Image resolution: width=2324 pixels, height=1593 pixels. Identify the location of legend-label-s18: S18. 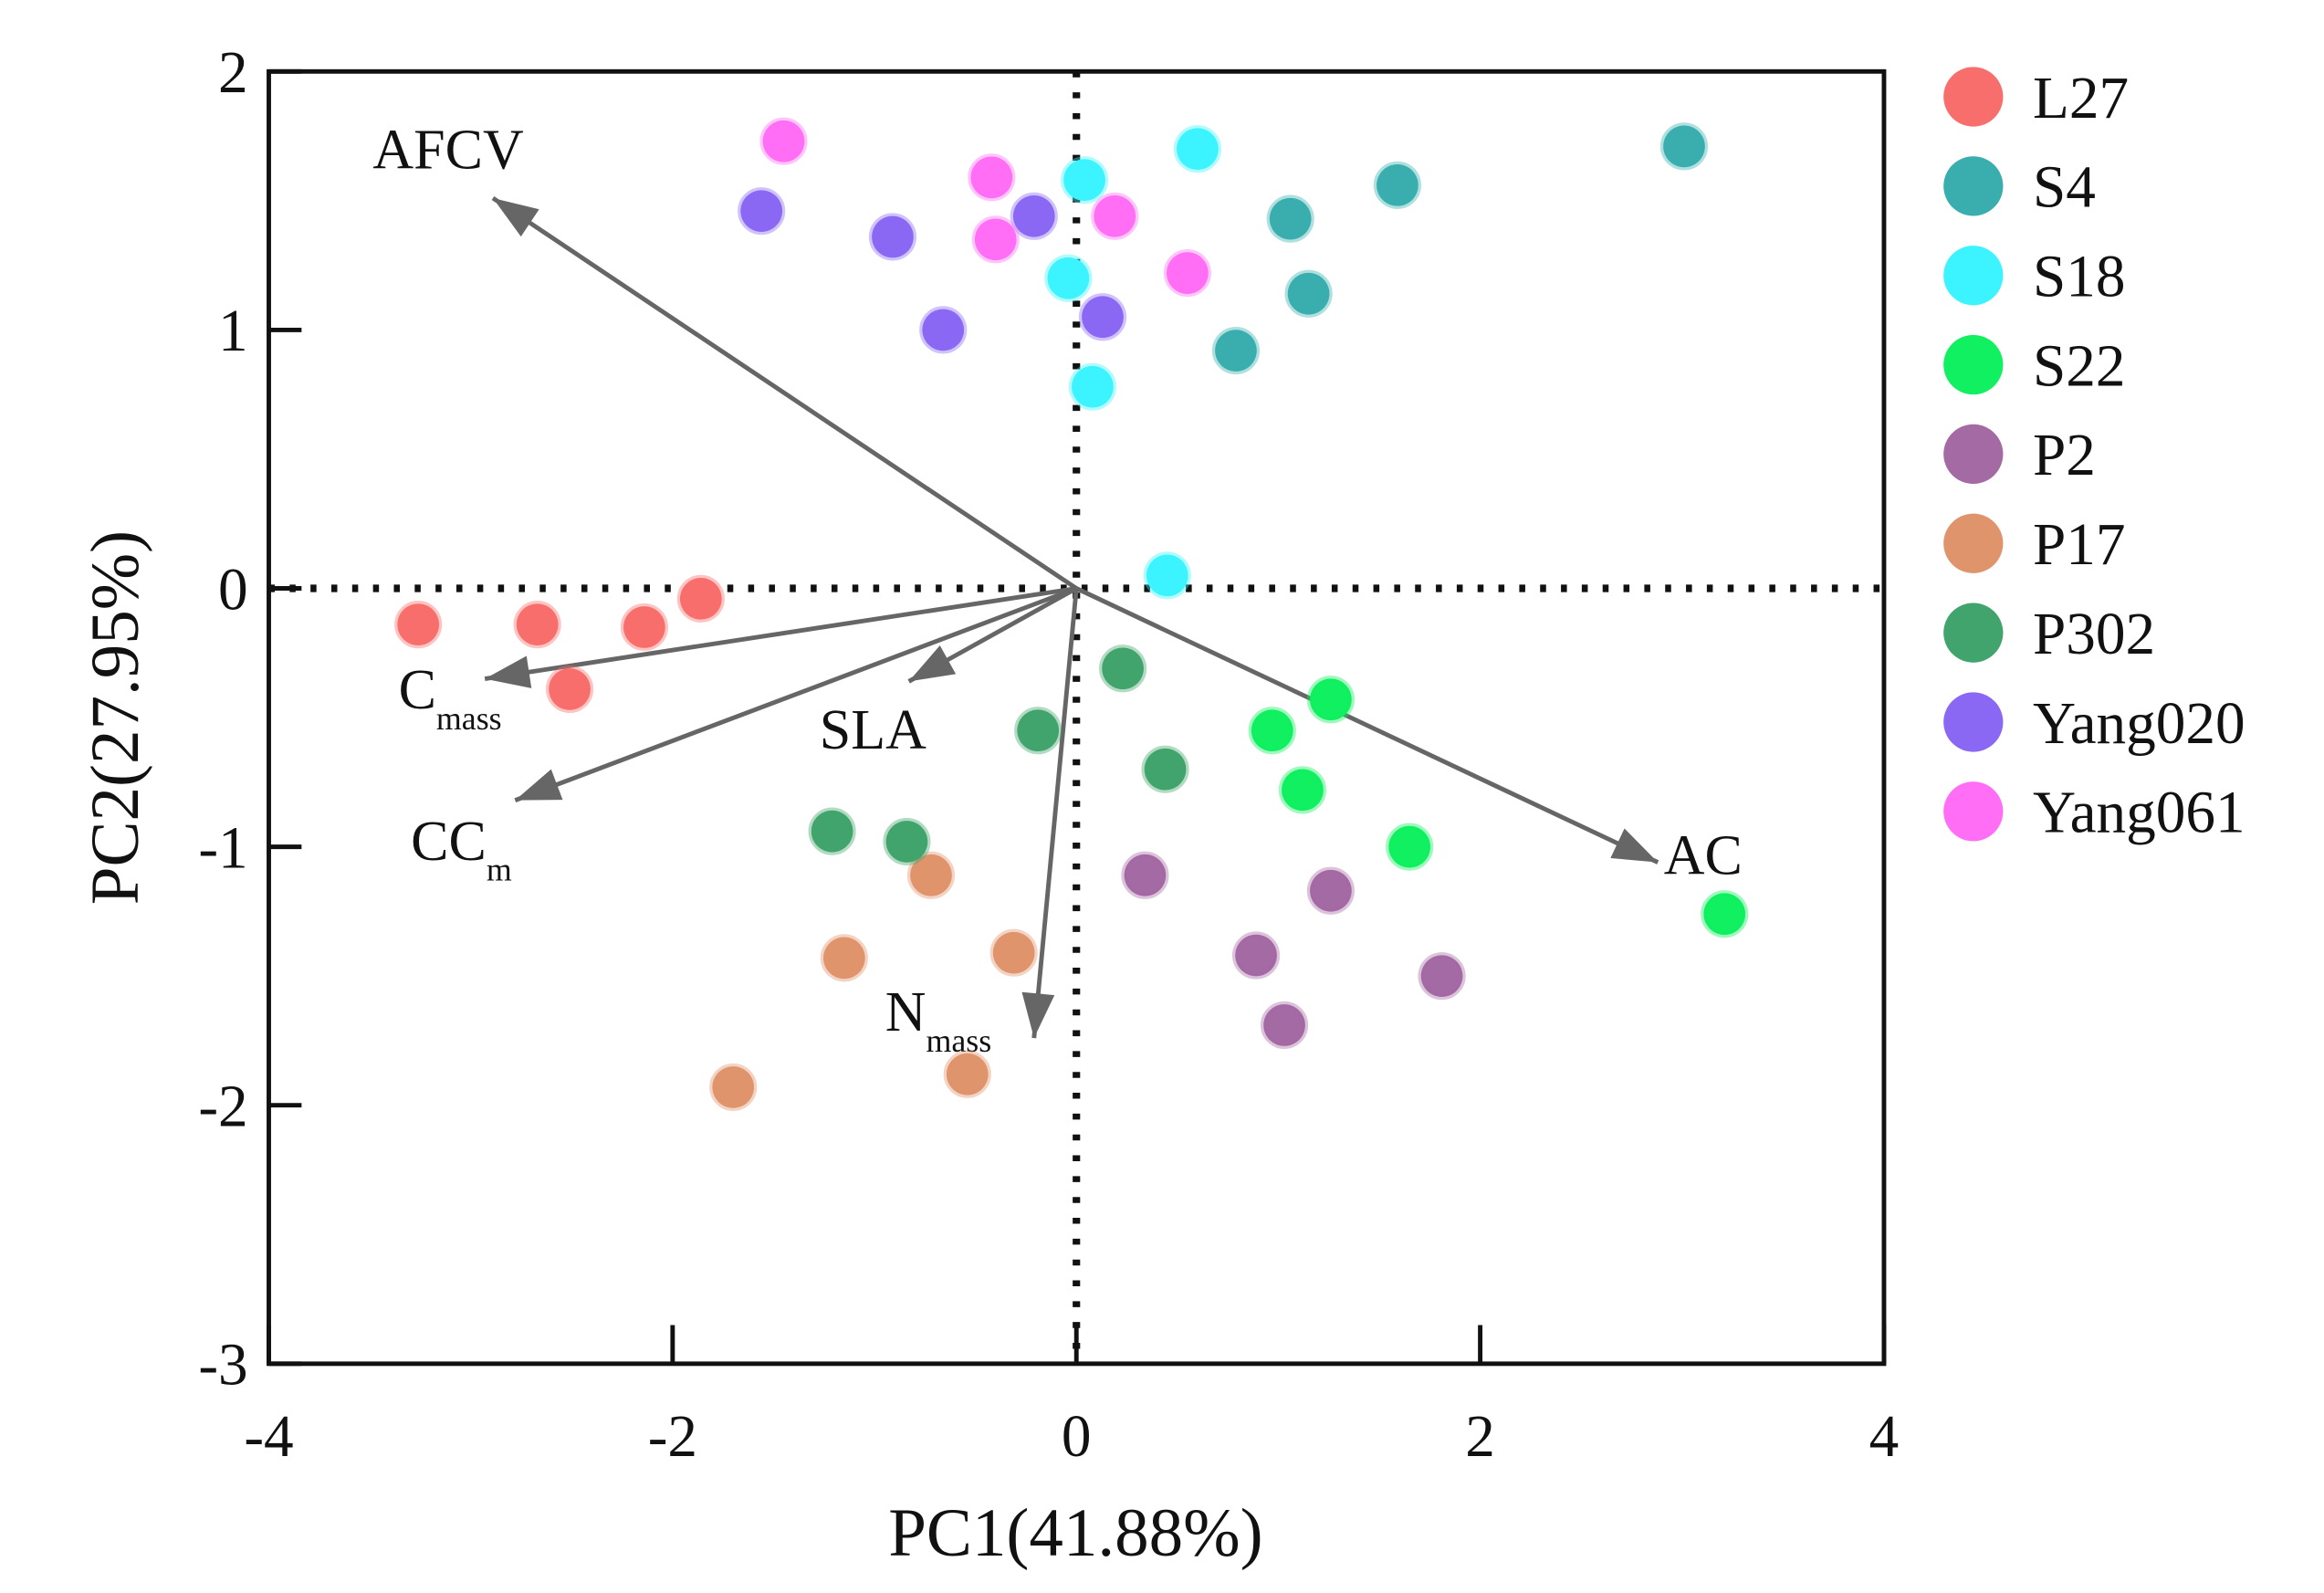
(2079, 278).